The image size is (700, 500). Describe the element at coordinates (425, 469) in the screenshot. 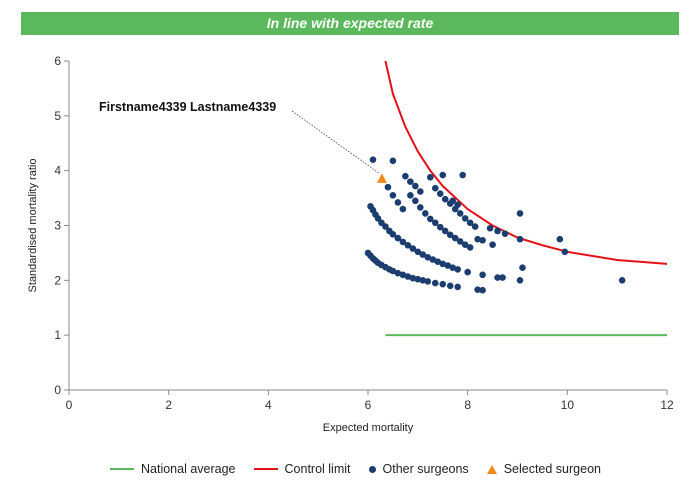

I see `legend-label-other-surgeons: Other surgeons` at that location.